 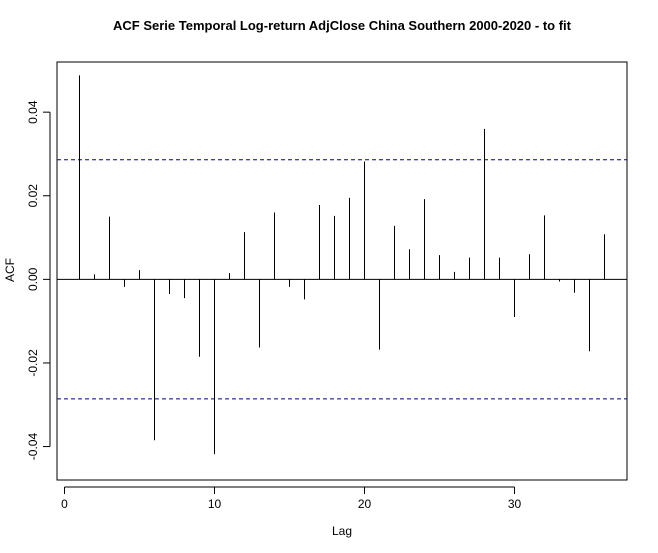 I want to click on y-tick-label: 0.02, so click(x=33, y=196).